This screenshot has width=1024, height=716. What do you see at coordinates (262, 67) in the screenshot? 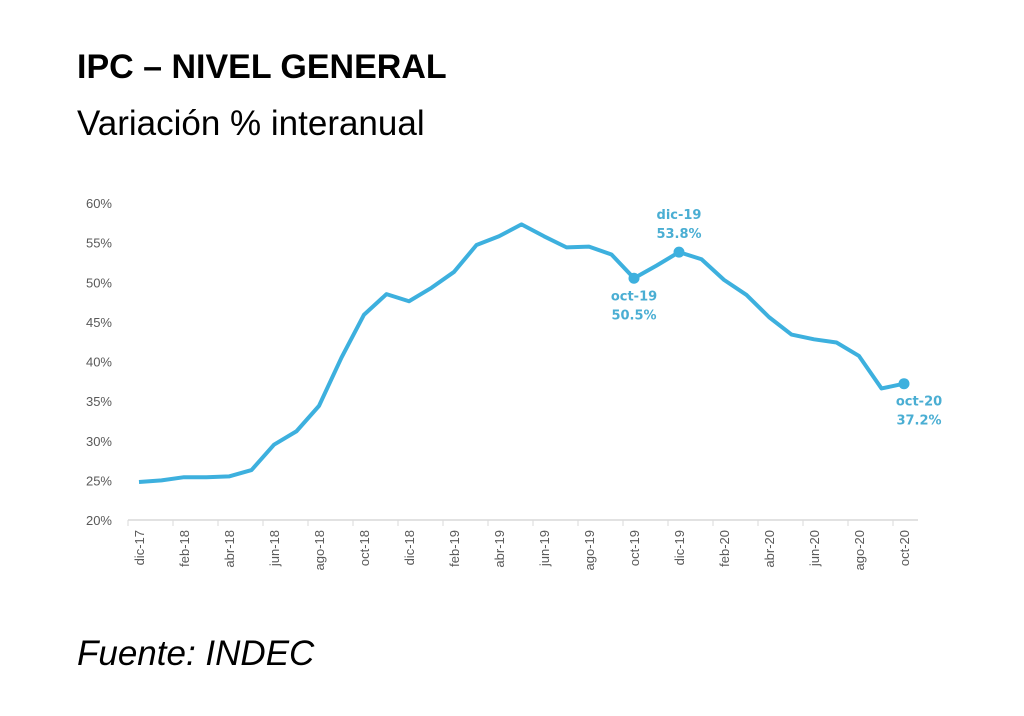
I see `chart-title: IPC – NIVEL GENERAL` at bounding box center [262, 67].